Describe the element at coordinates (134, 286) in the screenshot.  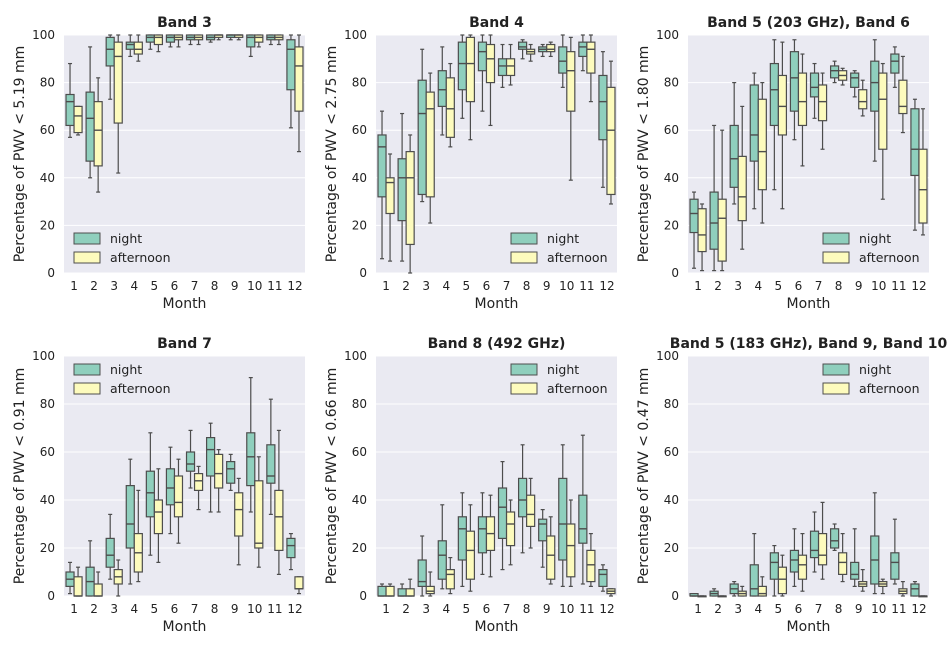
I see `x-tick-label: 4` at that location.